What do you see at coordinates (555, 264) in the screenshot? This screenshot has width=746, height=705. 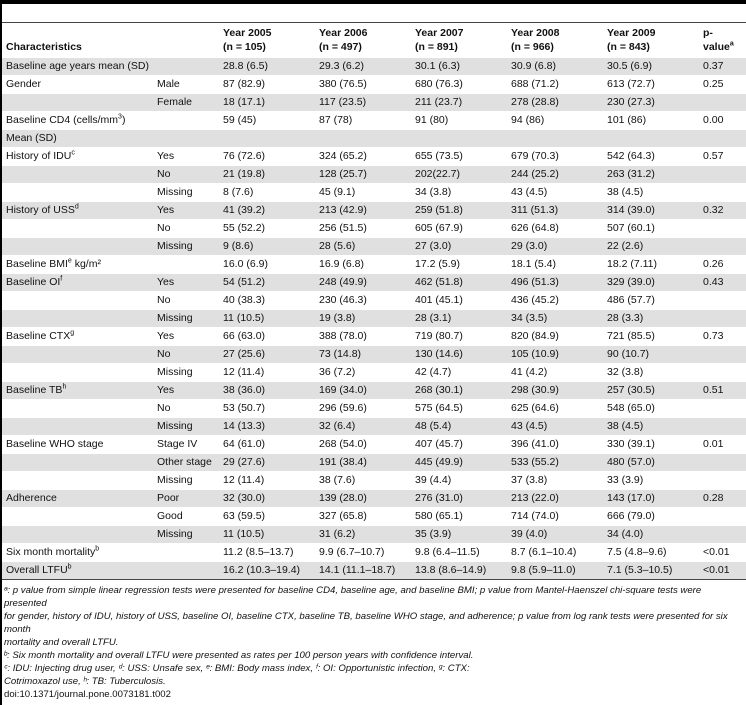 I see `year-2008-cell: 18.1 (5.4)` at bounding box center [555, 264].